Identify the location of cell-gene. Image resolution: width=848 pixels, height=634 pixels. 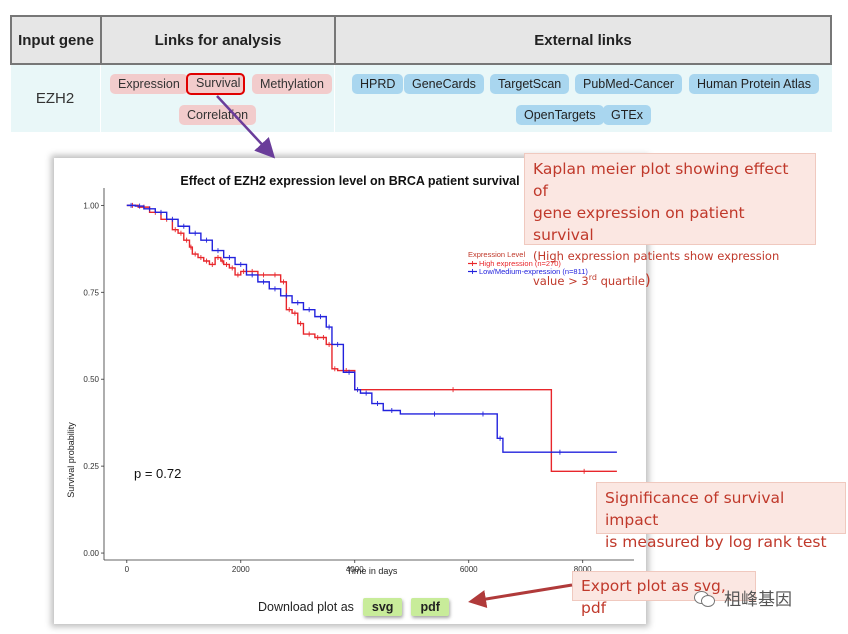
(55, 98).